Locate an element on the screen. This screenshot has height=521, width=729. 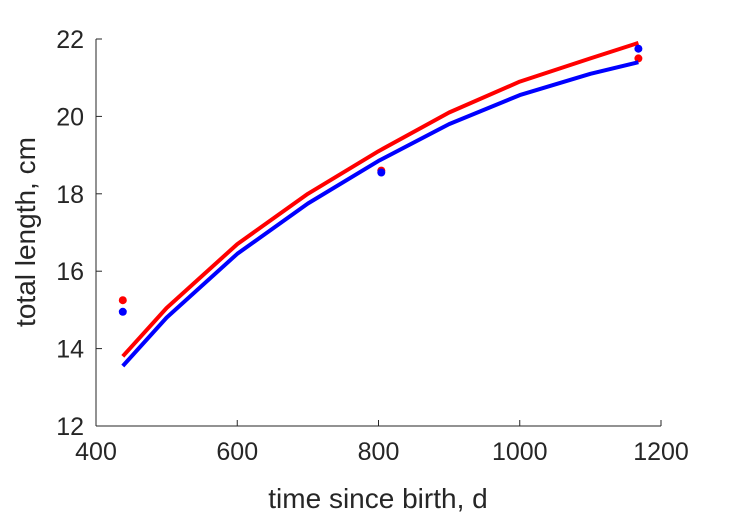
x-tick-label: 400 is located at coordinates (96, 452).